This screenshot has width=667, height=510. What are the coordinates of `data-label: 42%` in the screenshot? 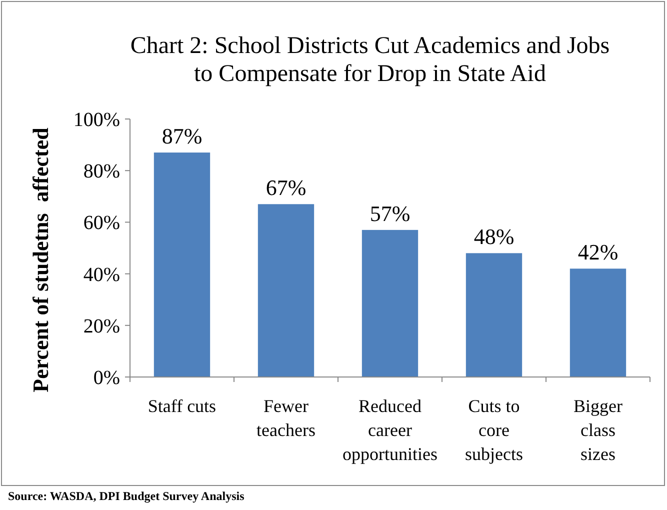 It's located at (598, 252).